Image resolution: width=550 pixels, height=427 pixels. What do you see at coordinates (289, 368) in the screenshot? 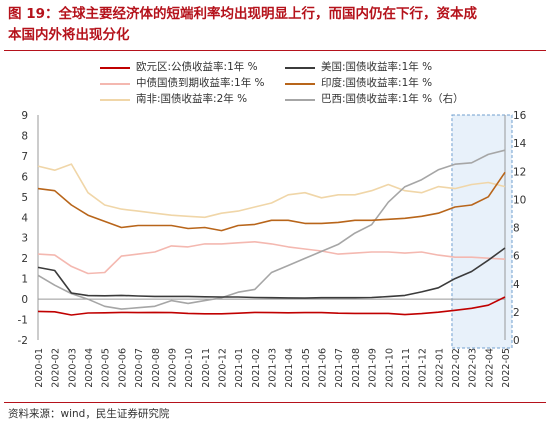
I see `x-tick-label: 2021-04` at bounding box center [289, 368].